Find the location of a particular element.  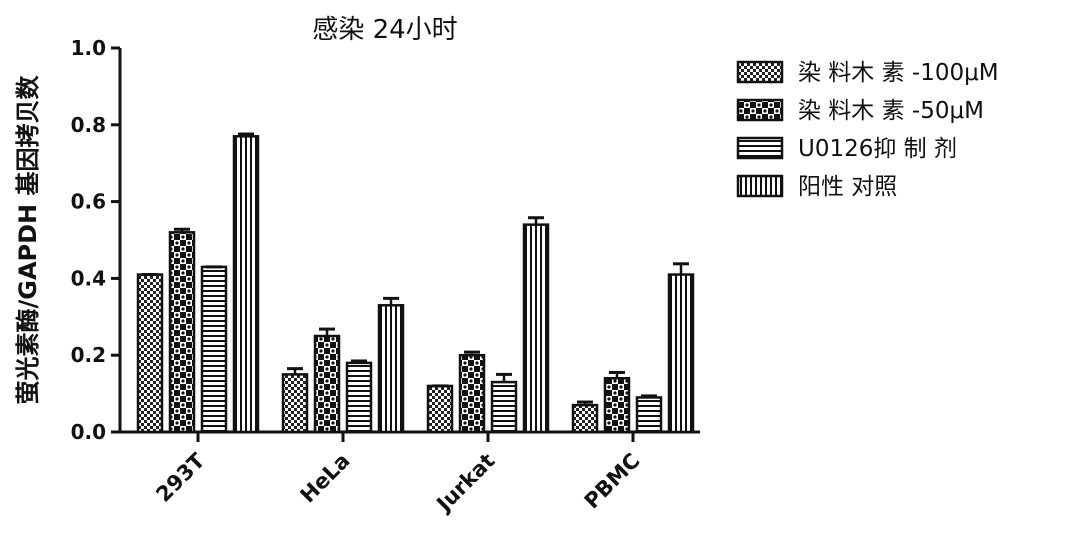

x-tick-label: 293T is located at coordinates (180, 477).